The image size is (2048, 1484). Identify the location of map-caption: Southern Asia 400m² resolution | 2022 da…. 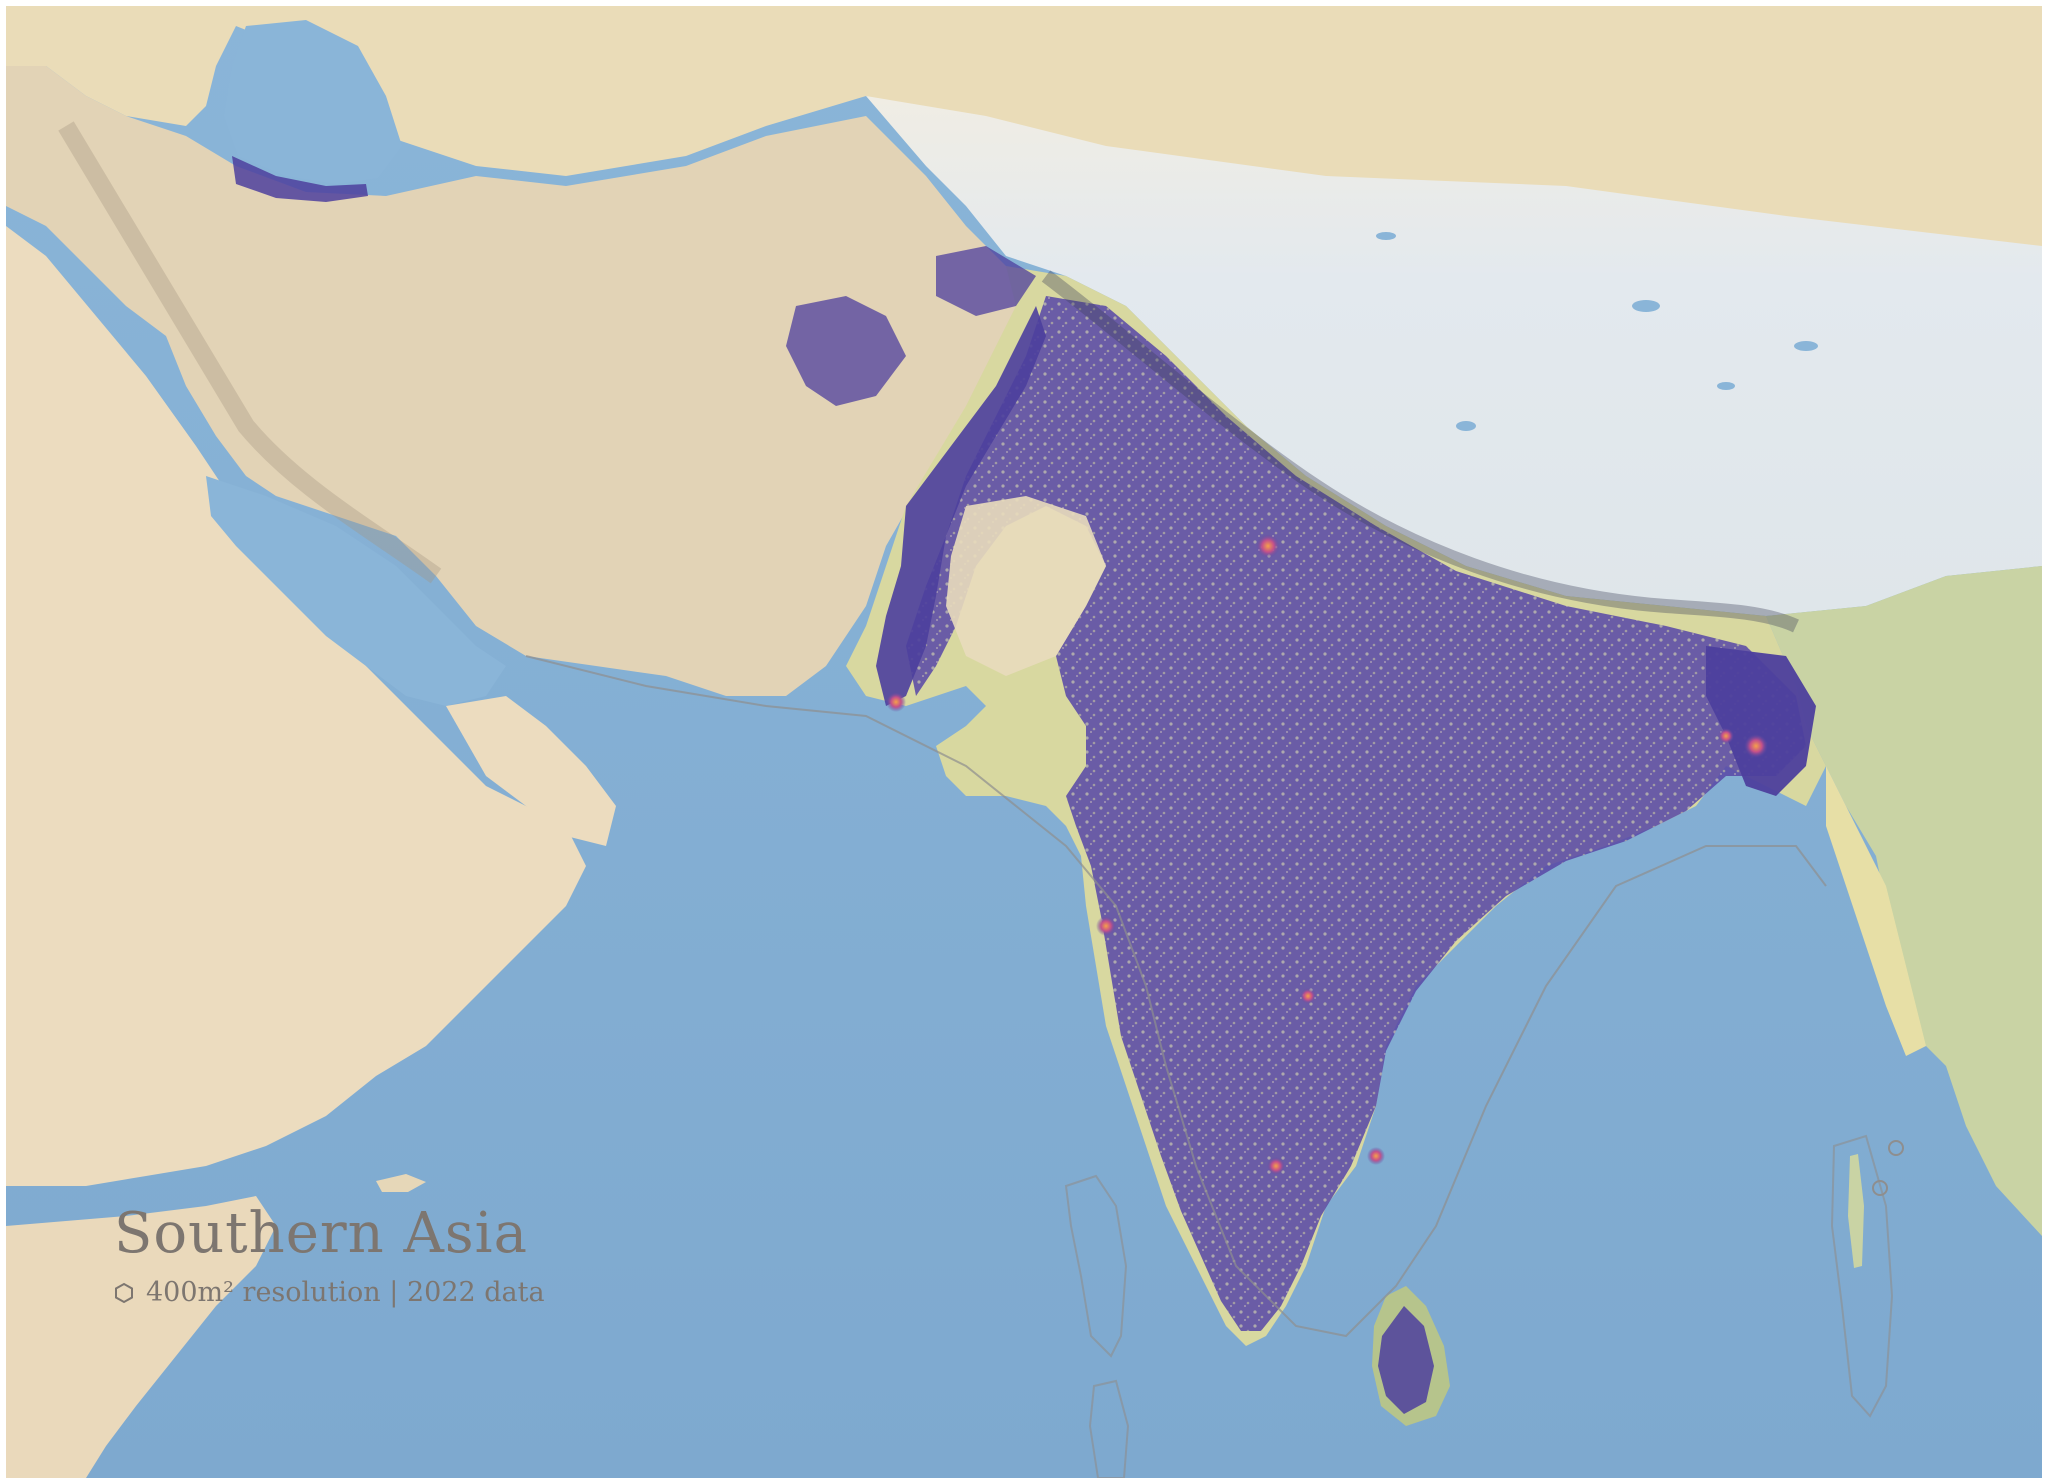
(329, 1256).